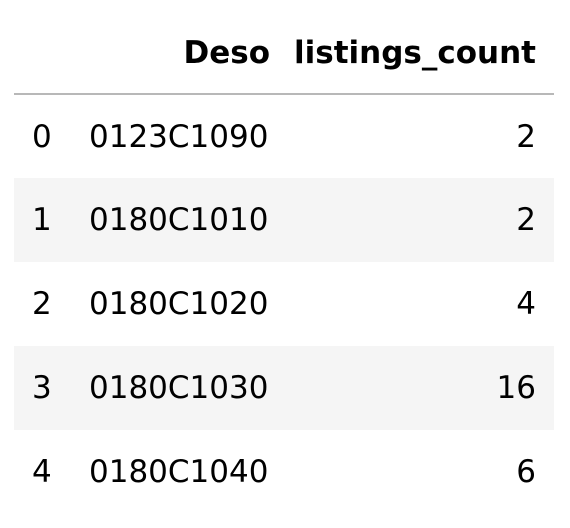 The image size is (570, 528). What do you see at coordinates (42, 388) in the screenshot?
I see `row-index: 3` at bounding box center [42, 388].